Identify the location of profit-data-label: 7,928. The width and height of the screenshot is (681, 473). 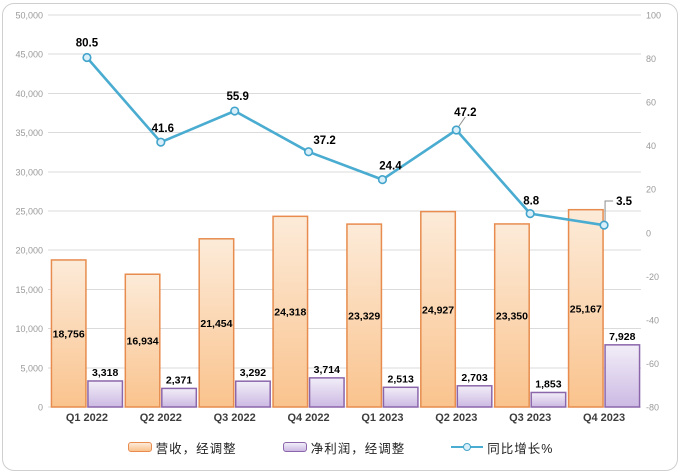
(622, 337).